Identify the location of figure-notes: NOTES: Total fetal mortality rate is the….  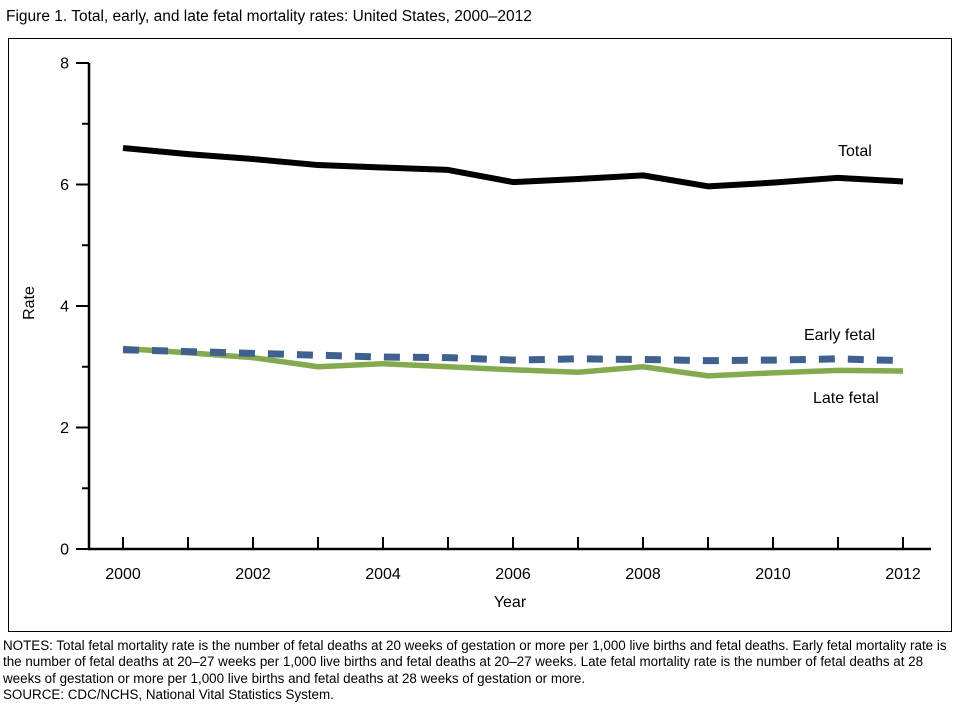
(480, 671).